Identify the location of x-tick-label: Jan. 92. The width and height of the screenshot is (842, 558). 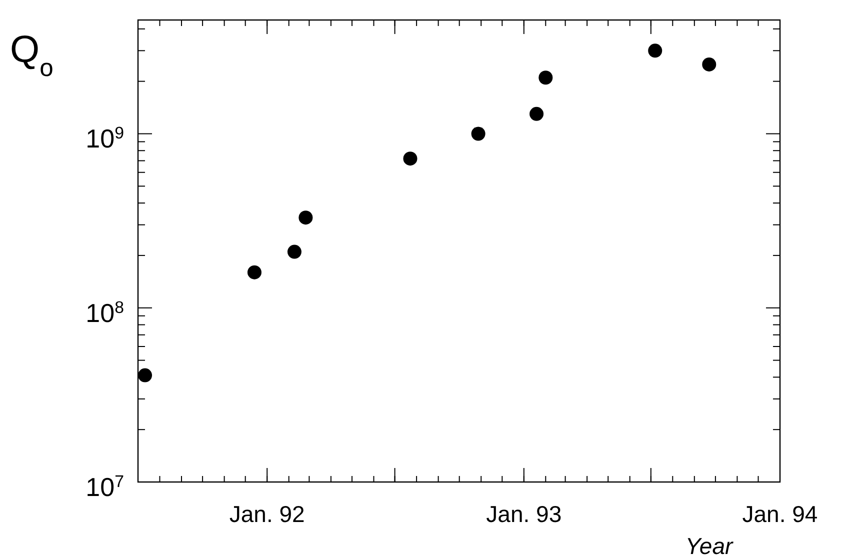
(267, 514).